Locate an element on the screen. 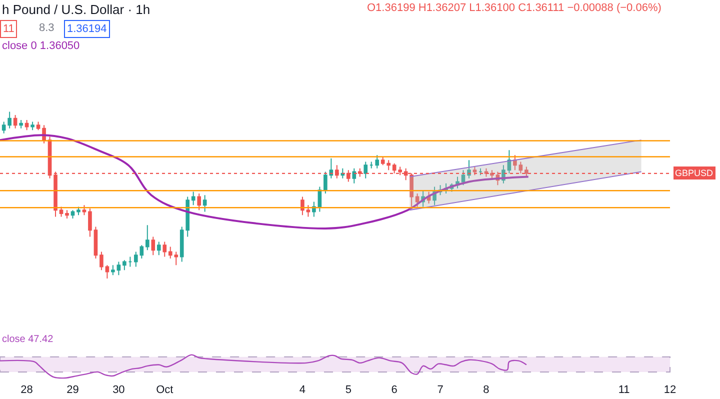 The width and height of the screenshot is (720, 399). x-tick-label: 29 is located at coordinates (72, 390).